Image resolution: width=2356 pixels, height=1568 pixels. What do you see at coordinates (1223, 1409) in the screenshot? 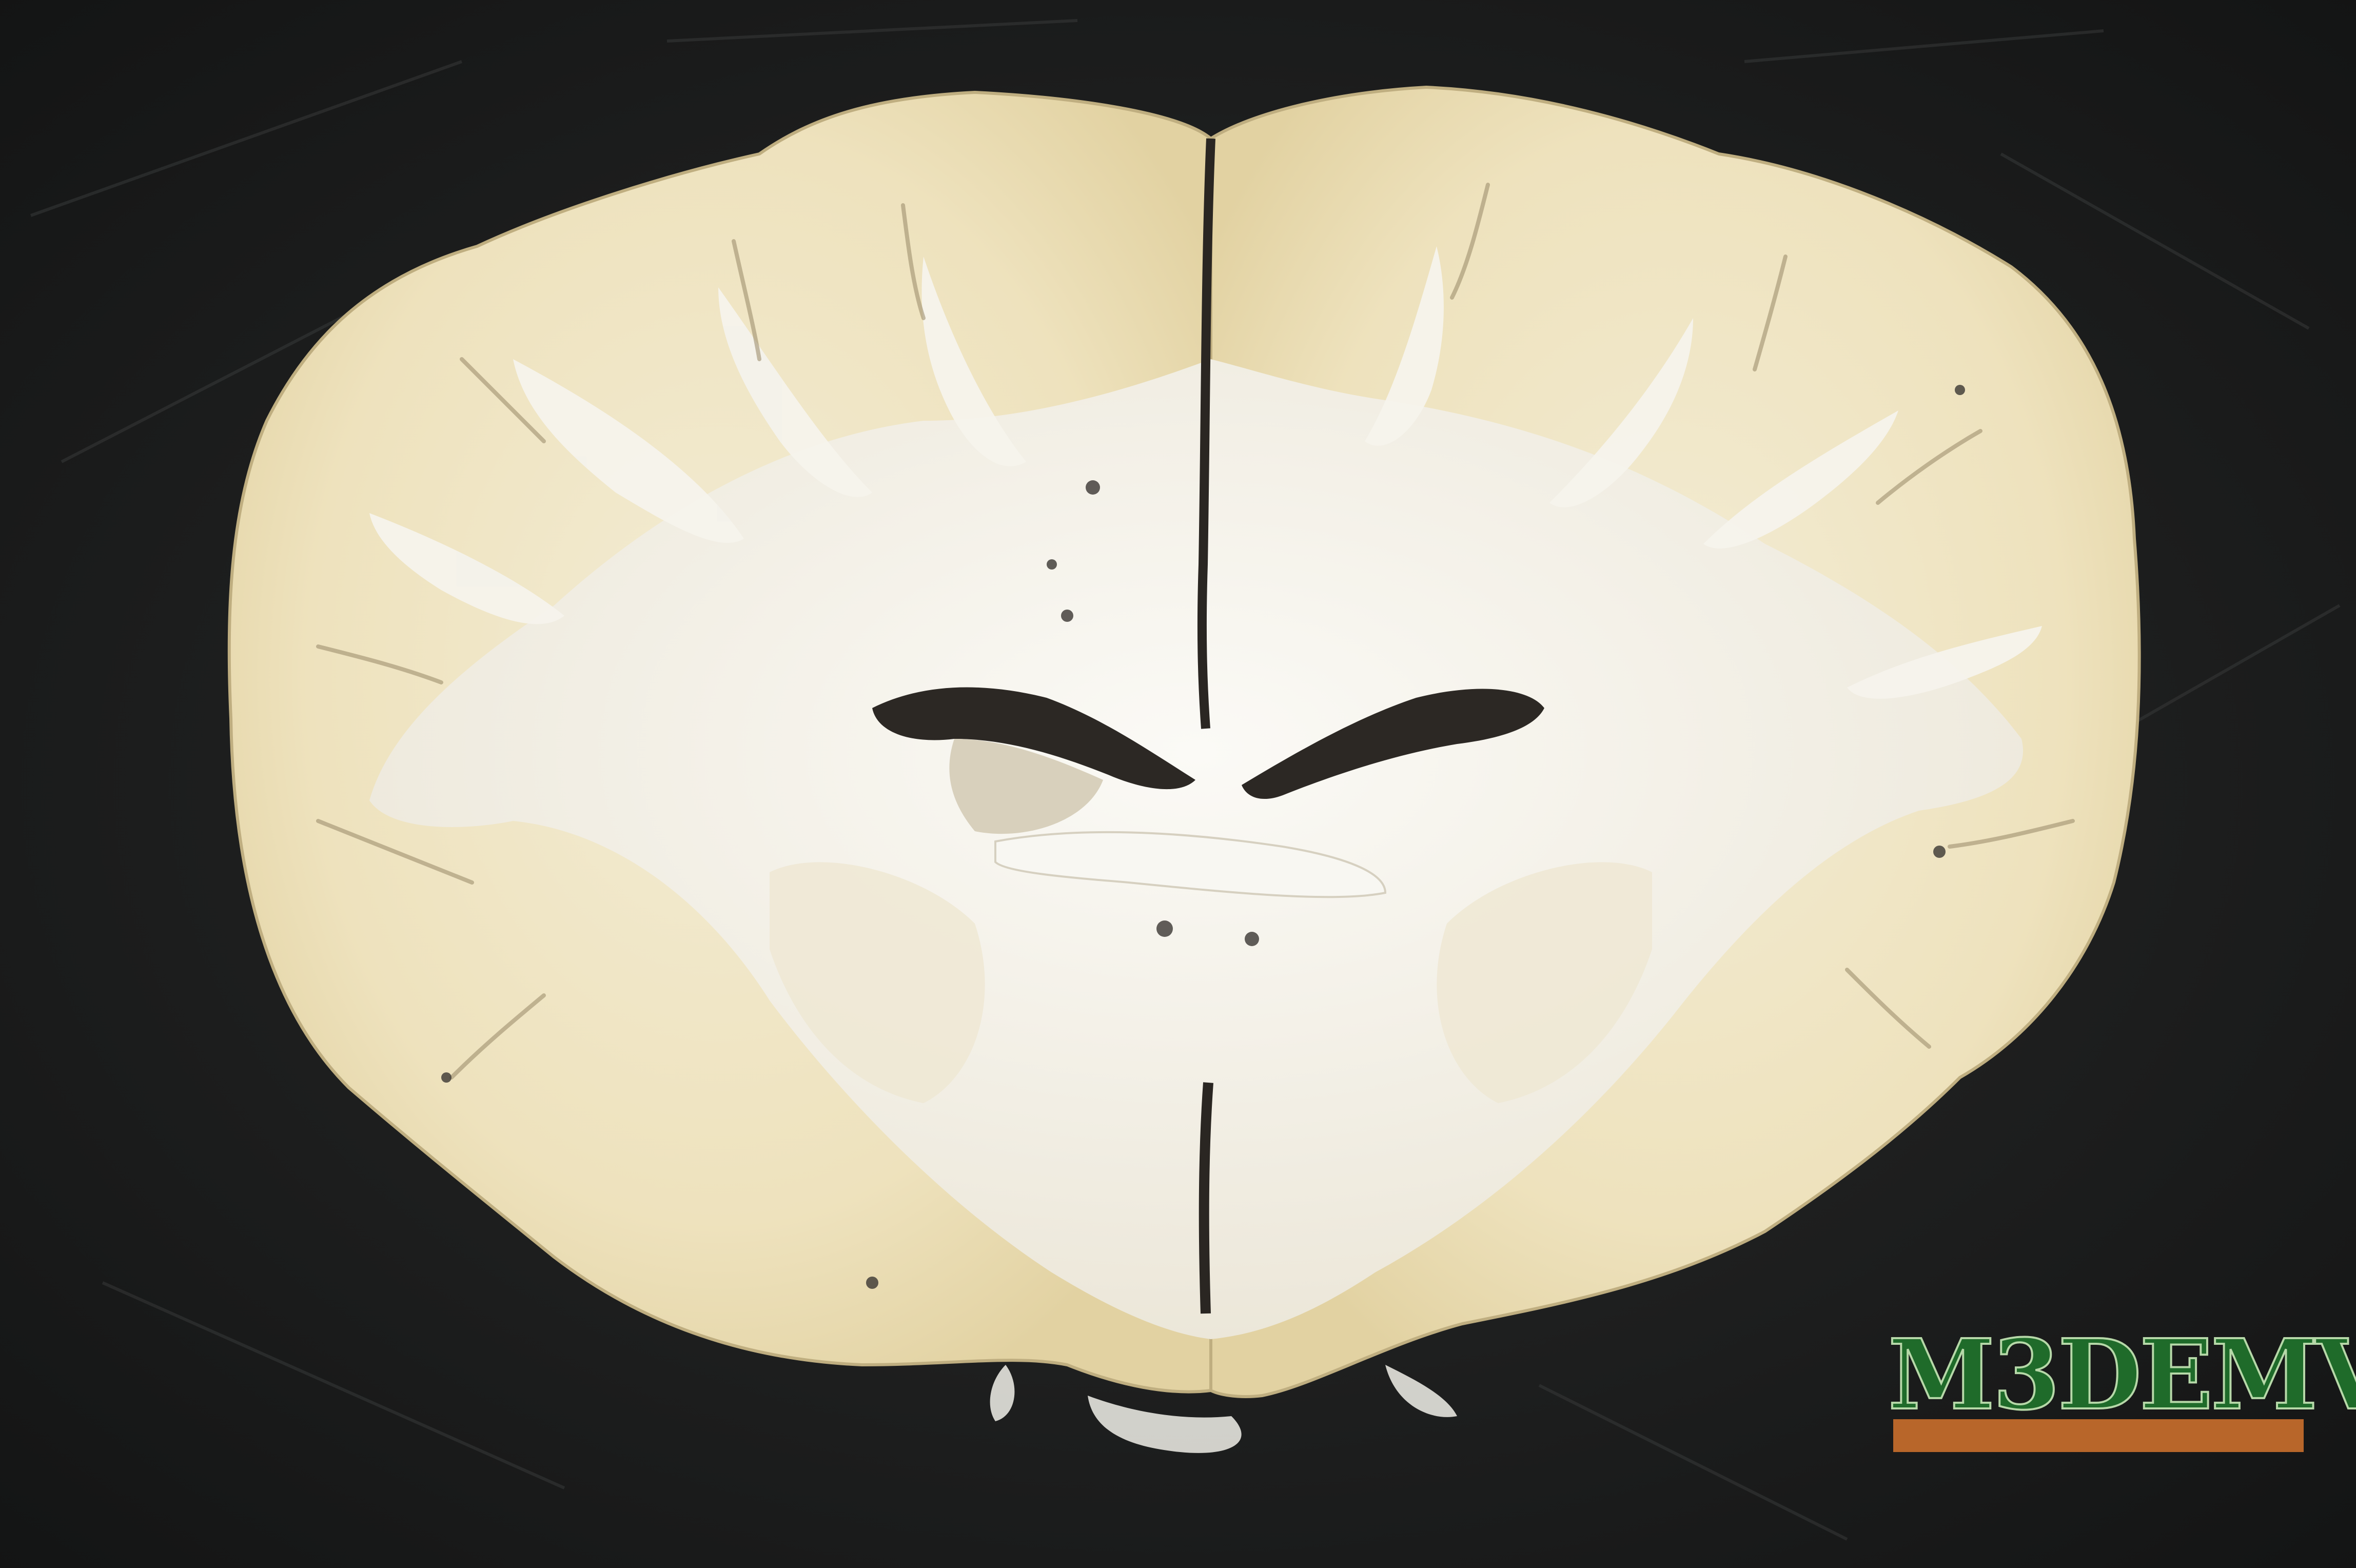
I see `meningeal-remnants` at bounding box center [1223, 1409].